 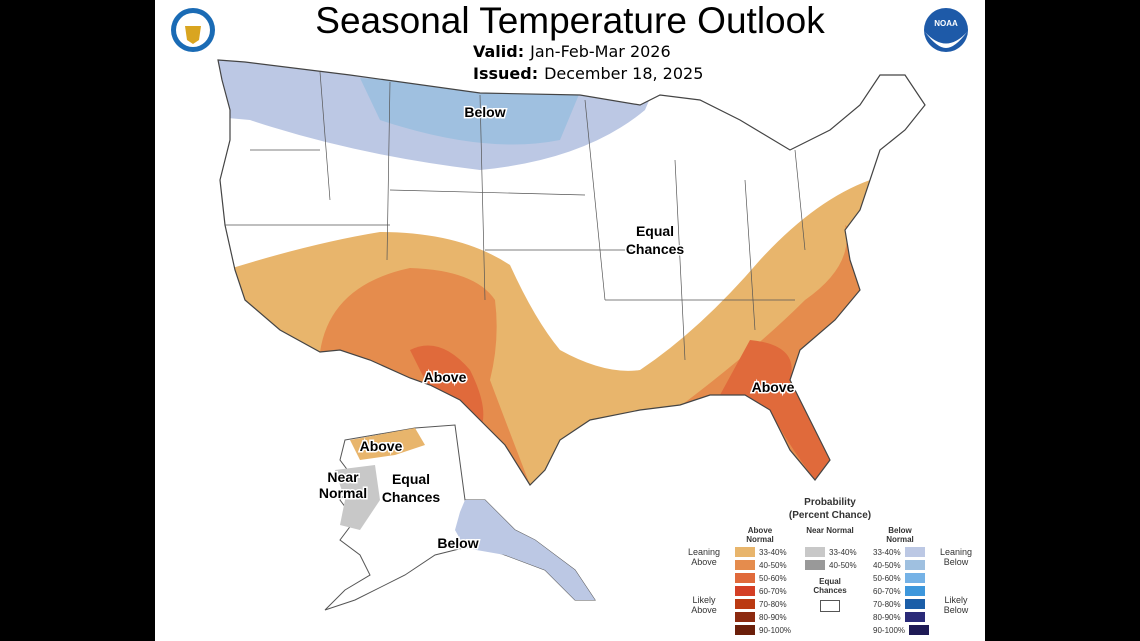 What do you see at coordinates (830, 586) in the screenshot?
I see `equal-chances-label: Equal Chances` at bounding box center [830, 586].